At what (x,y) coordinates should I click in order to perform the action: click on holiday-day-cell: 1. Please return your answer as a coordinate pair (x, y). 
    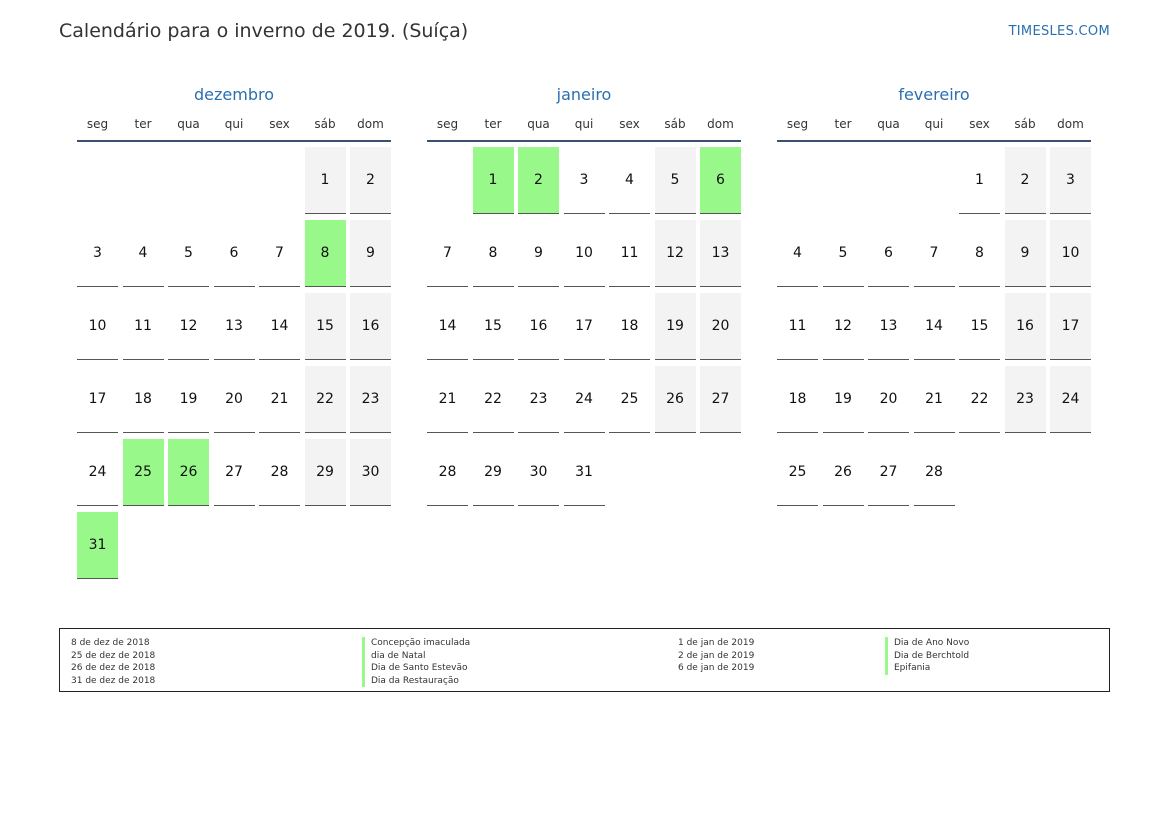
    Looking at the image, I should click on (493, 180).